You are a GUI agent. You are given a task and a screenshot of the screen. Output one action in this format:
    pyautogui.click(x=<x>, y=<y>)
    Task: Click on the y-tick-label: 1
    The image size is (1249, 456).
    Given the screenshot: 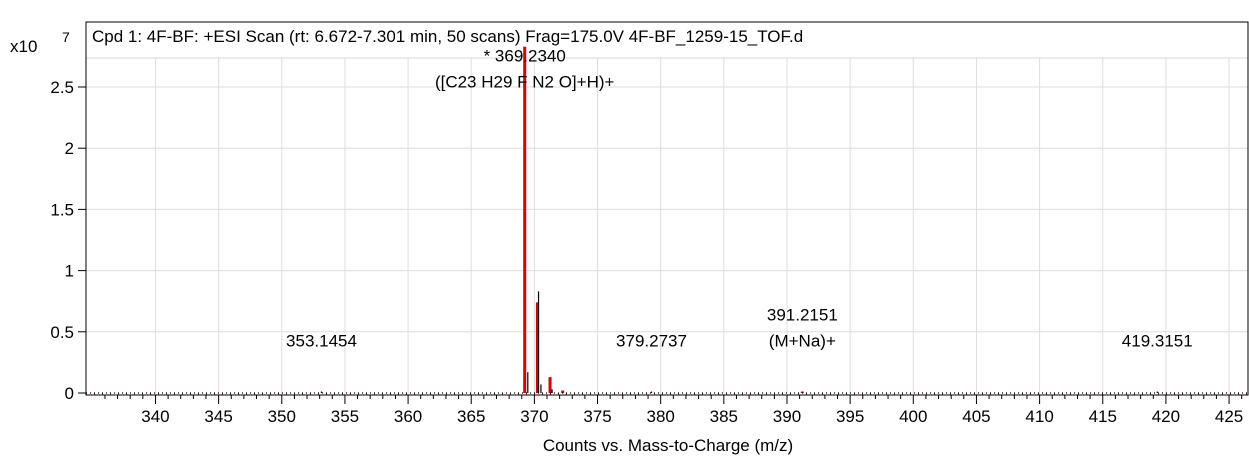 What is the action you would take?
    pyautogui.click(x=69, y=271)
    